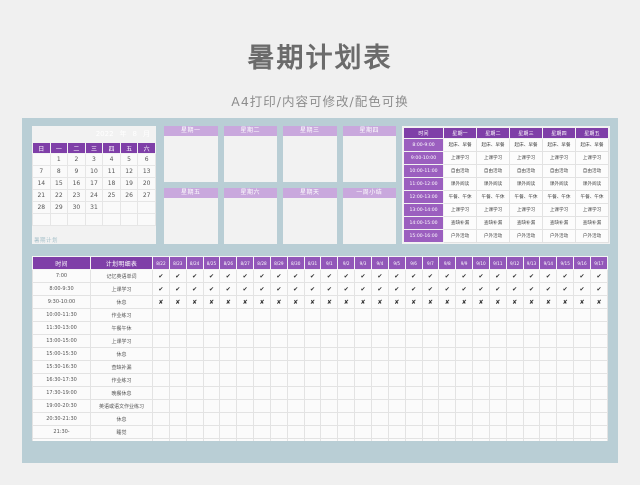 This screenshot has width=640, height=485. What do you see at coordinates (94, 207) in the screenshot?
I see `calendar-day-cell: 31` at bounding box center [94, 207].